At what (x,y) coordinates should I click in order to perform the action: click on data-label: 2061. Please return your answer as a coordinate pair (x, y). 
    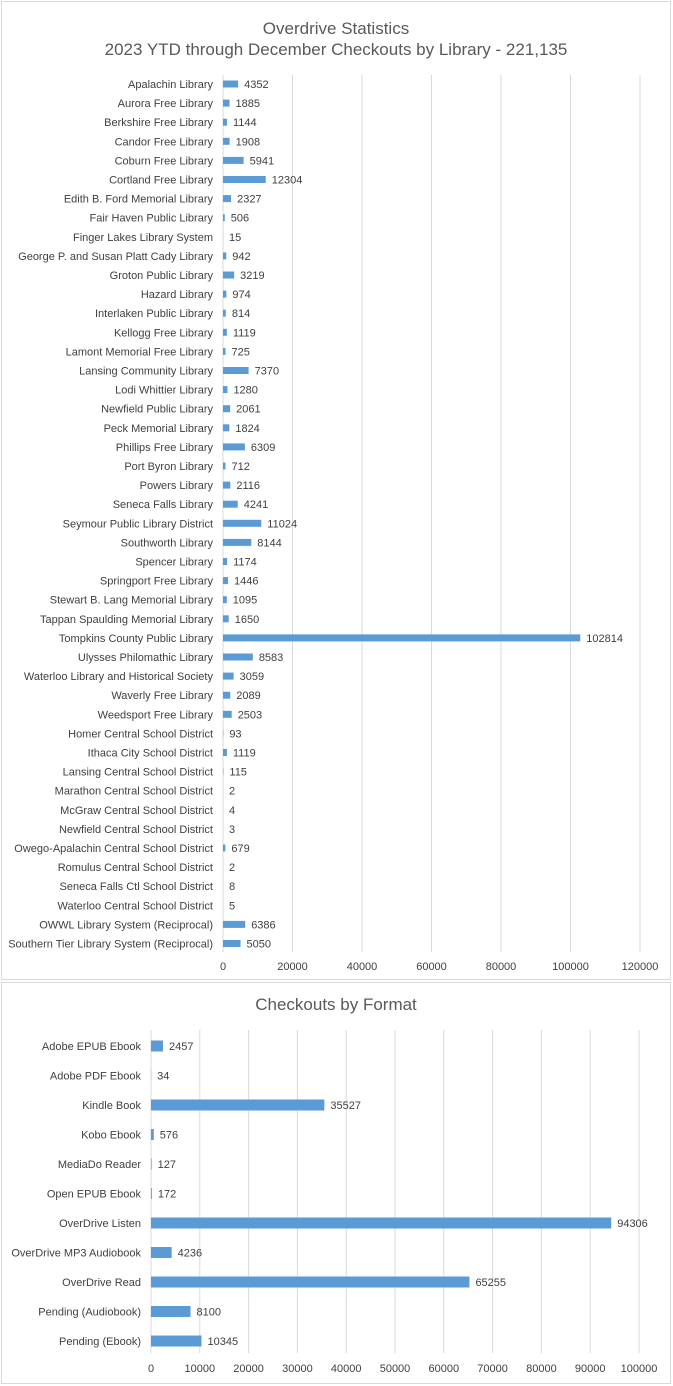
    Looking at the image, I should click on (248, 410).